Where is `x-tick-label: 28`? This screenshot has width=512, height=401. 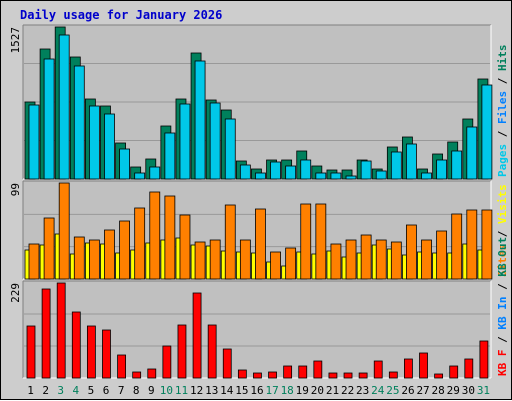
x-tick-label: 28 is located at coordinates (438, 390).